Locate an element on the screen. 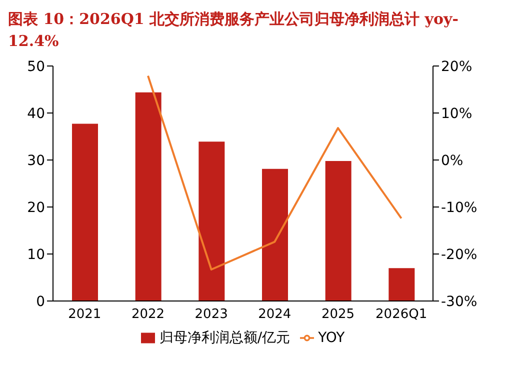  y2-tick-label: 0% is located at coordinates (452, 160).